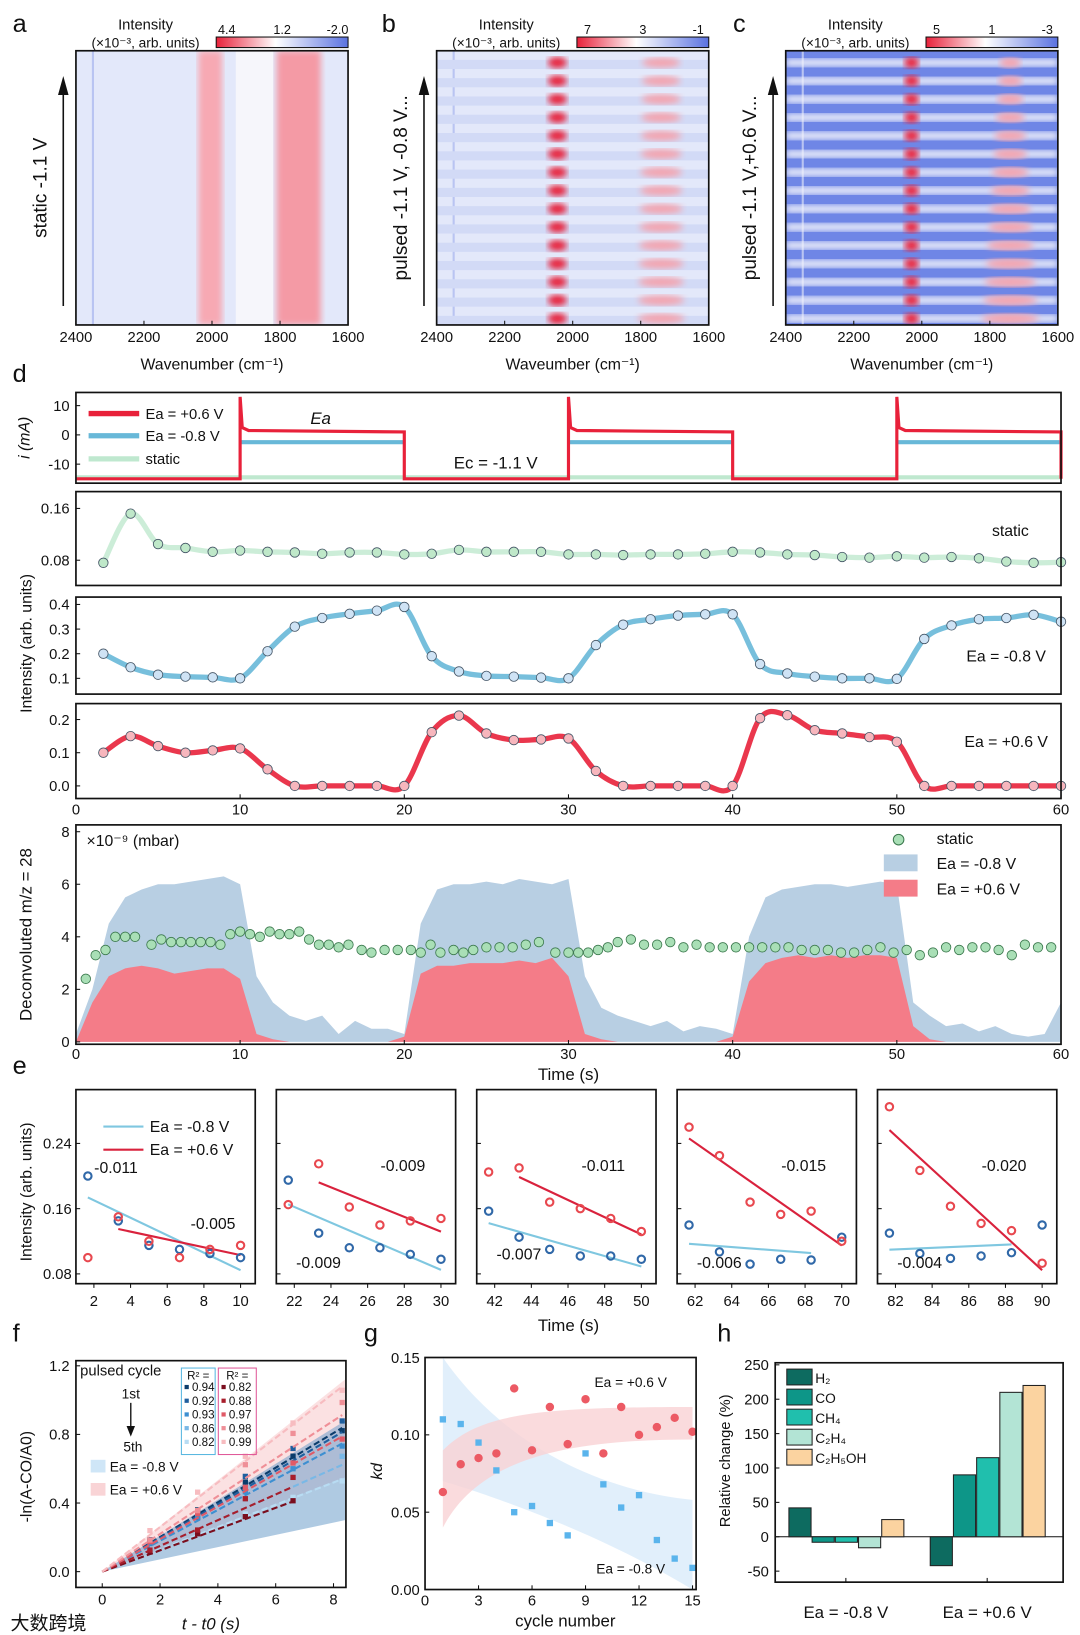 The width and height of the screenshot is (1080, 1635). Describe the element at coordinates (130, 1431) in the screenshot. I see `arrow-down-icon` at that location.